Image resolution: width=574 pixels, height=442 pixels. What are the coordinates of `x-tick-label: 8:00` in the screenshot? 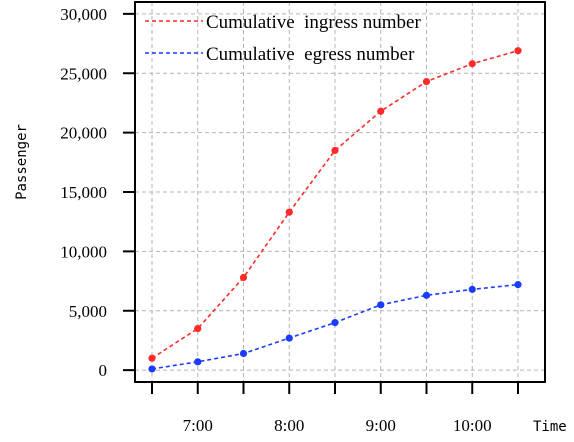 It's located at (289, 425).